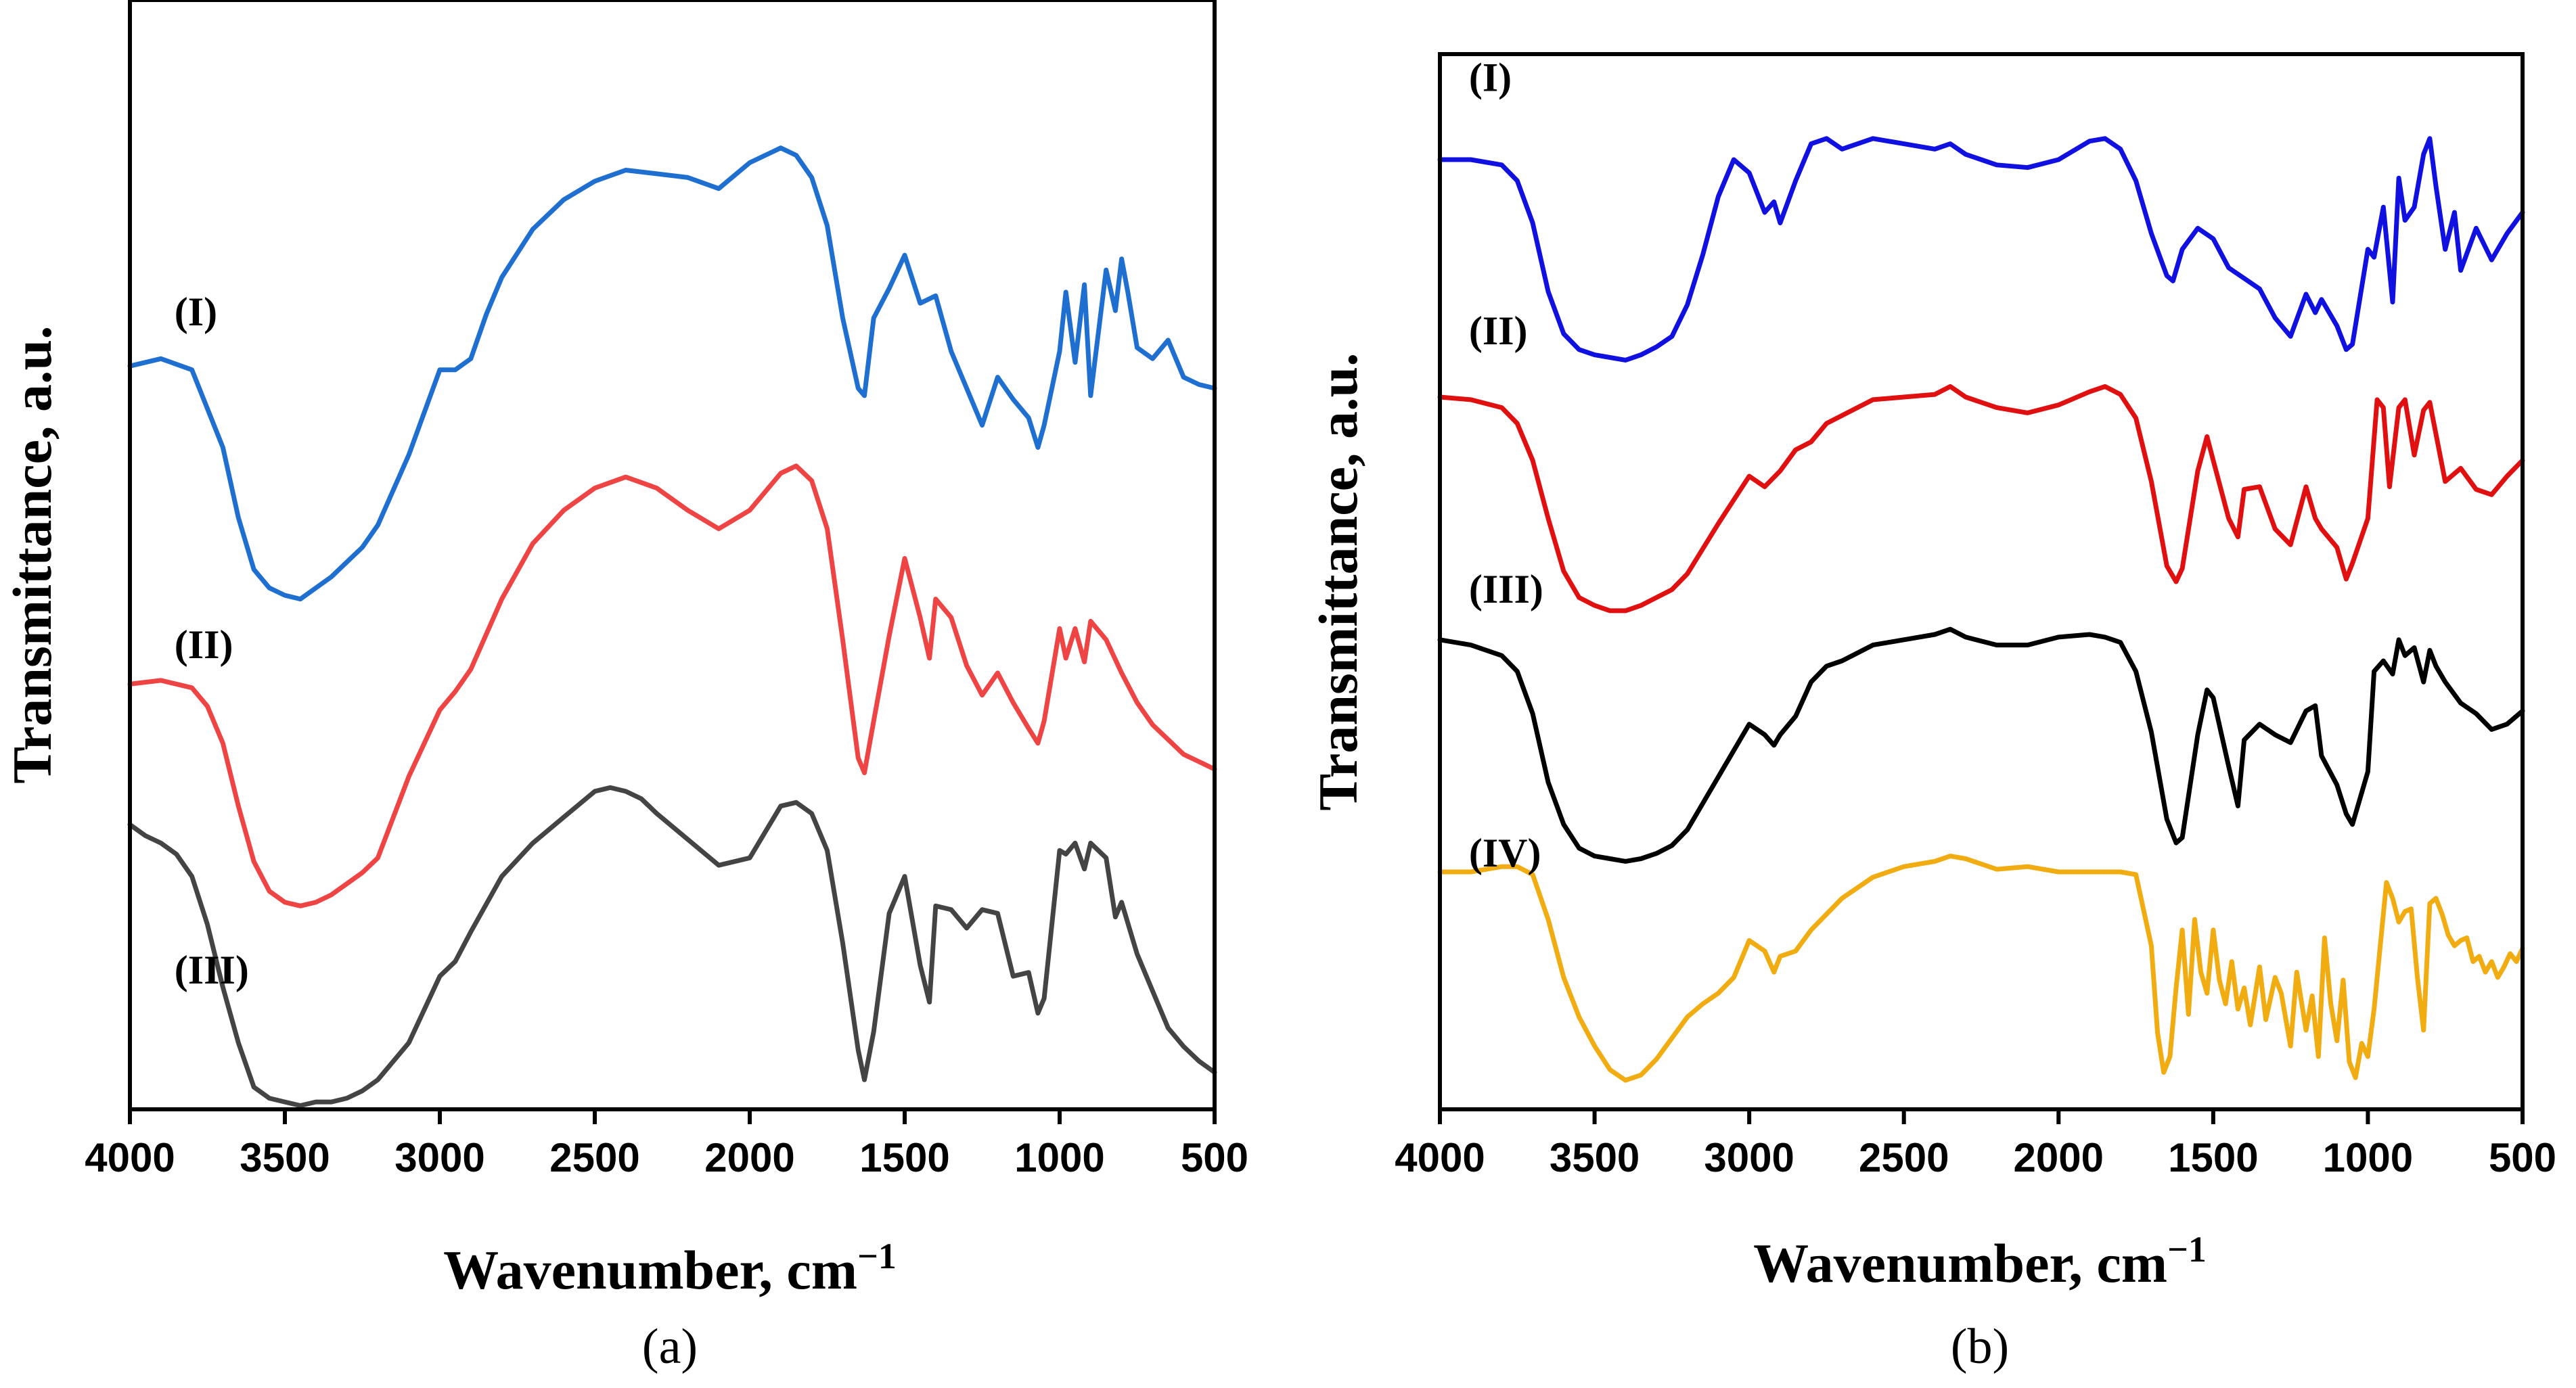  What do you see at coordinates (1059, 1157) in the screenshot?
I see `x-tick-label-a-1000: 1000` at bounding box center [1059, 1157].